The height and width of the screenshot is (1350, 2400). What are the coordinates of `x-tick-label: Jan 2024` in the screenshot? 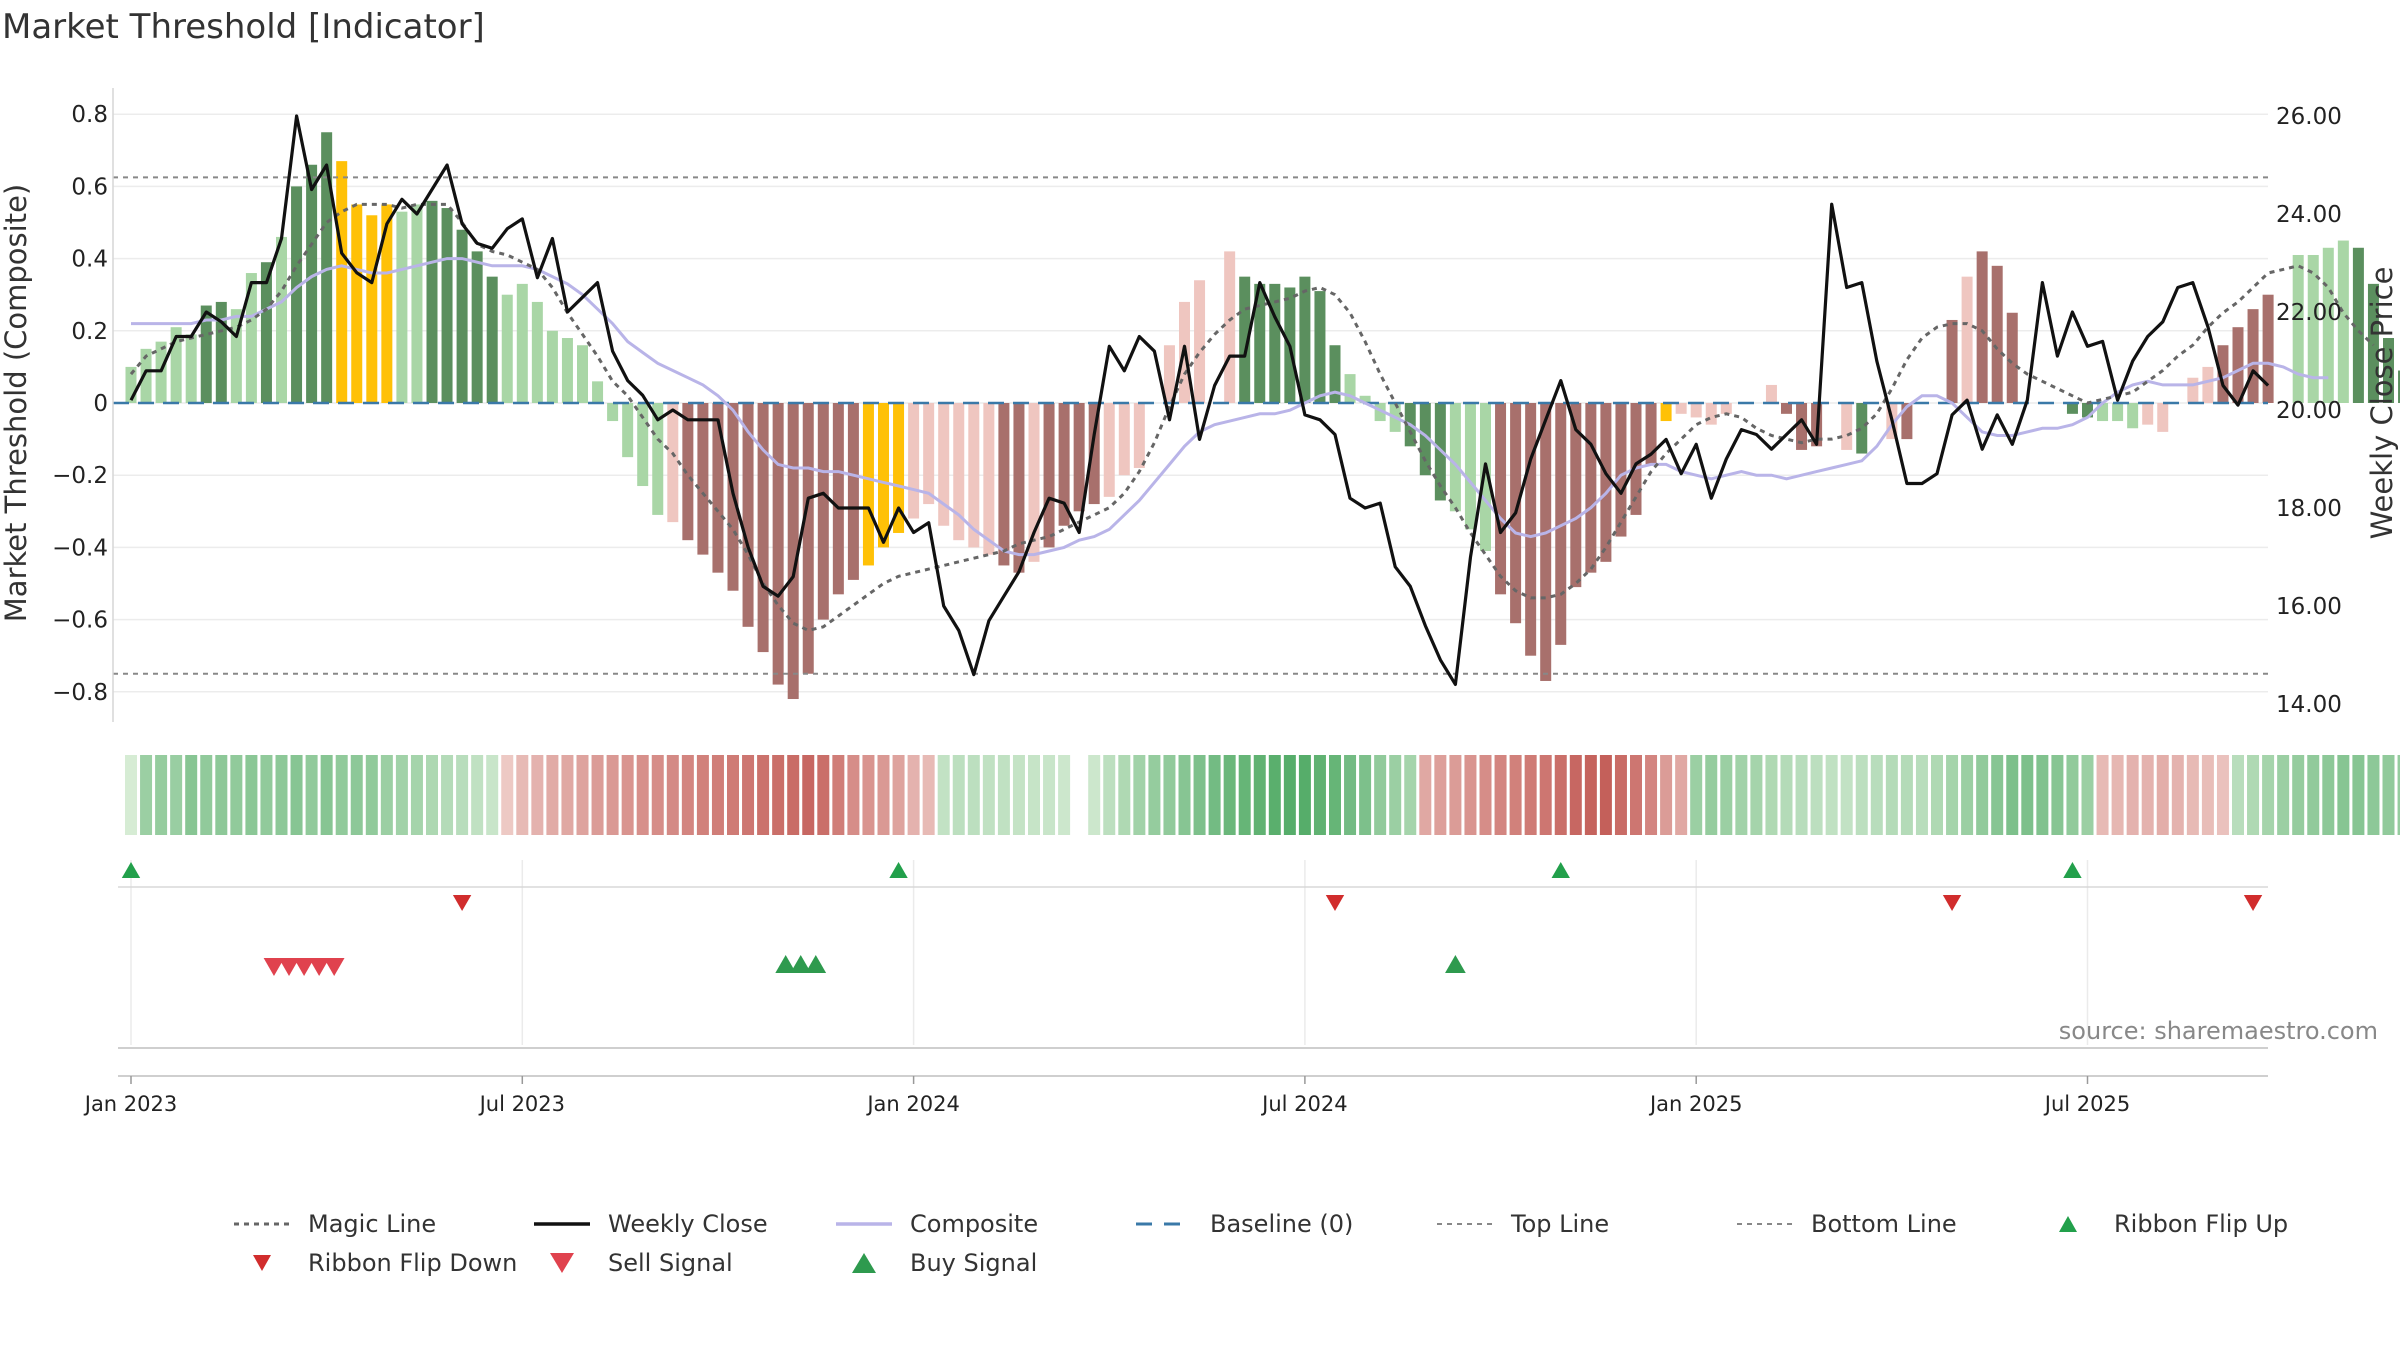 It's located at (912, 1104).